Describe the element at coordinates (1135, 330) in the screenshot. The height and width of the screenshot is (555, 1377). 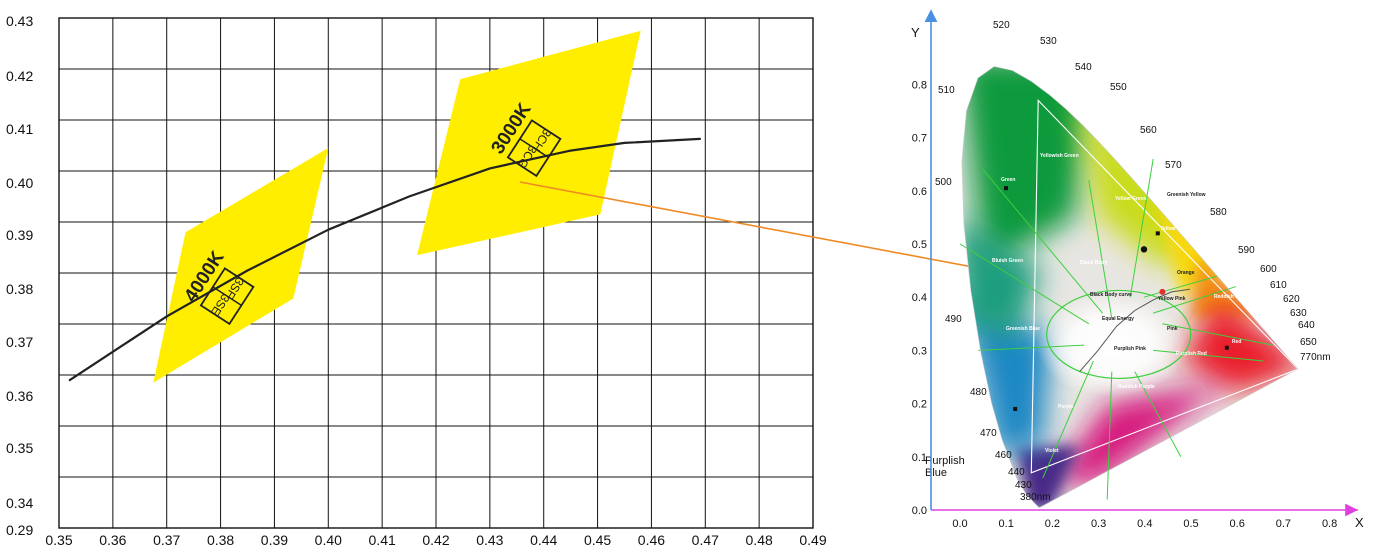
I see `cie-black-body-curve` at that location.